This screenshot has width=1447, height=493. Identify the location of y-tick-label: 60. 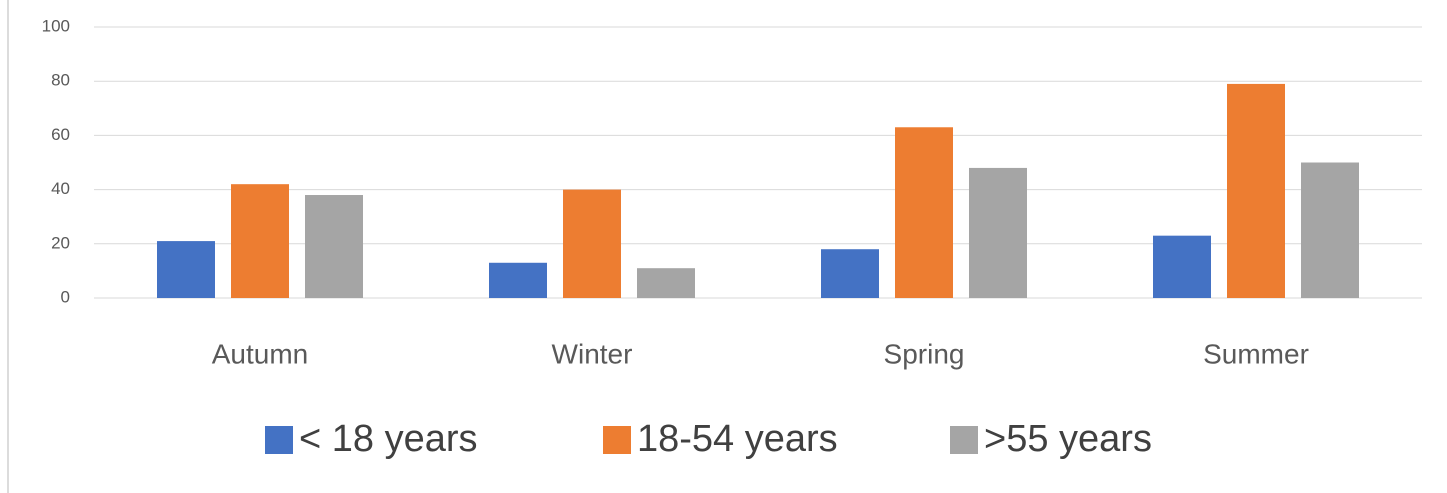
(60, 134).